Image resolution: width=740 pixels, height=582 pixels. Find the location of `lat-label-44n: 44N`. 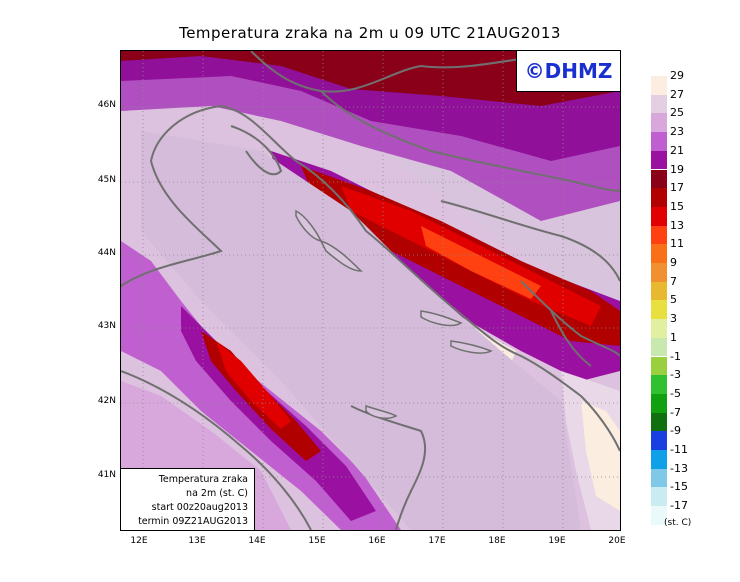

lat-label-44n: 44N is located at coordinates (106, 253).